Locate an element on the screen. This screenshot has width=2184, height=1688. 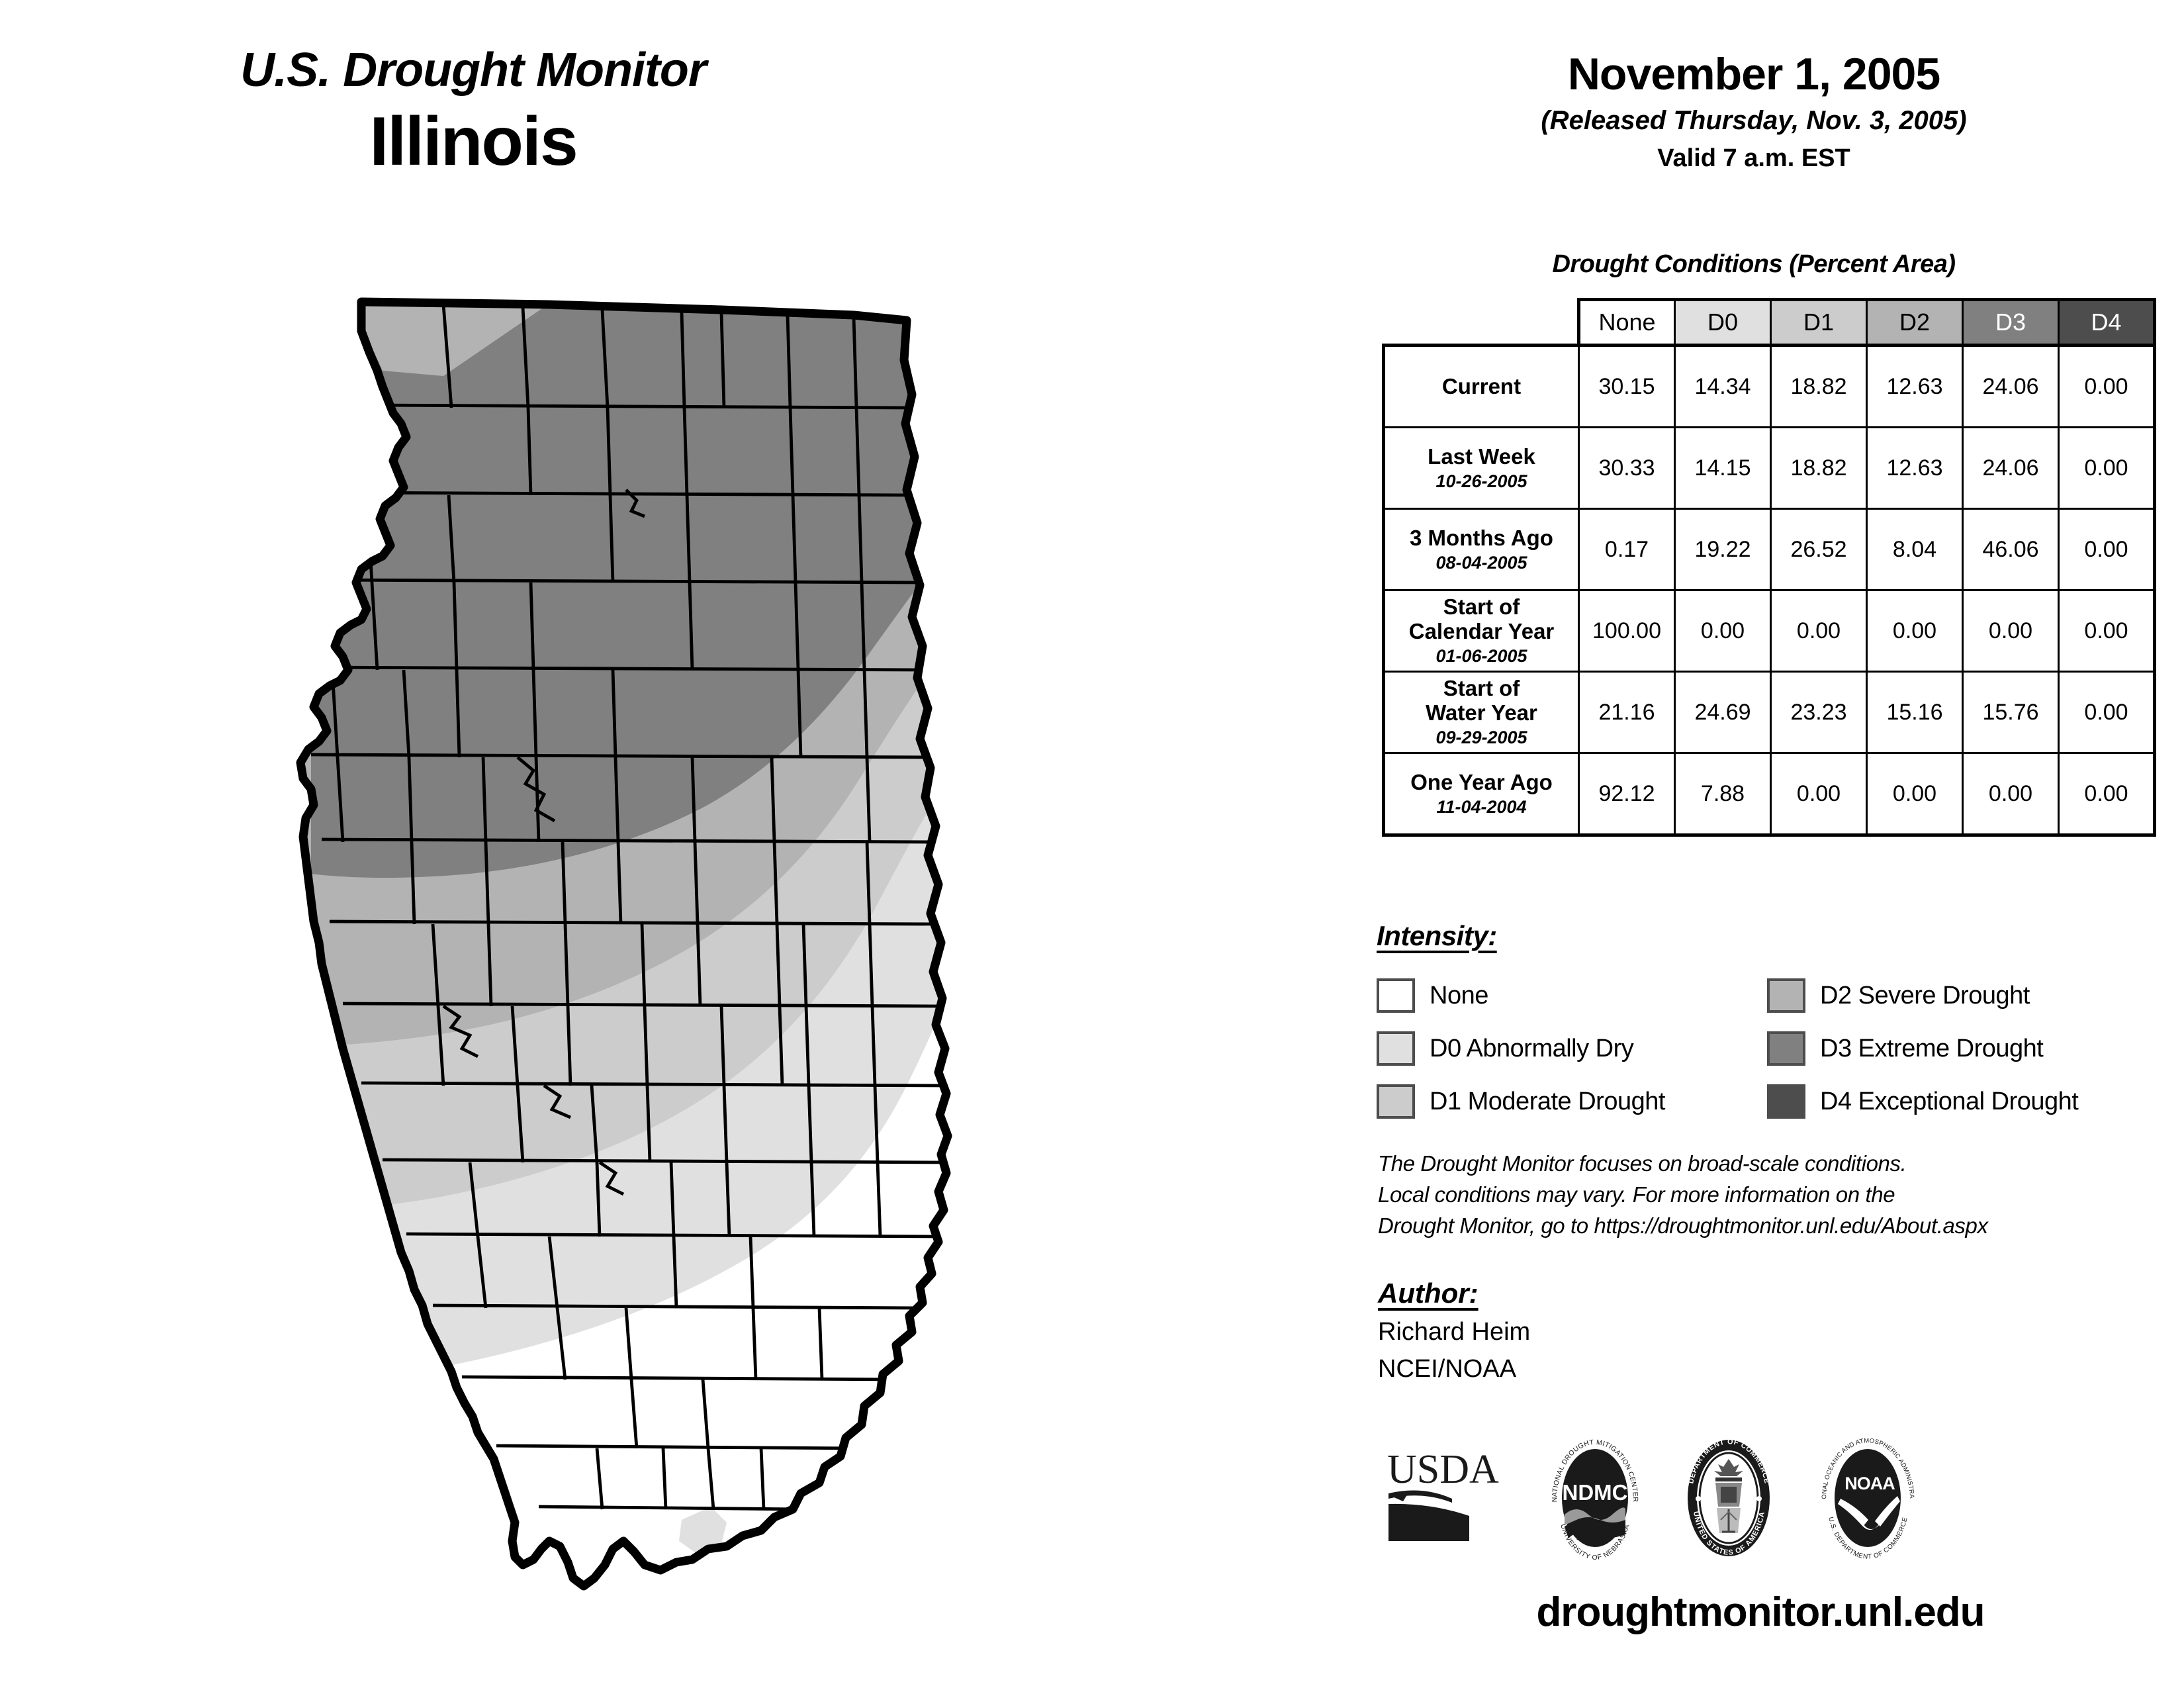
table-cell-none: 21.16 is located at coordinates (1627, 712).